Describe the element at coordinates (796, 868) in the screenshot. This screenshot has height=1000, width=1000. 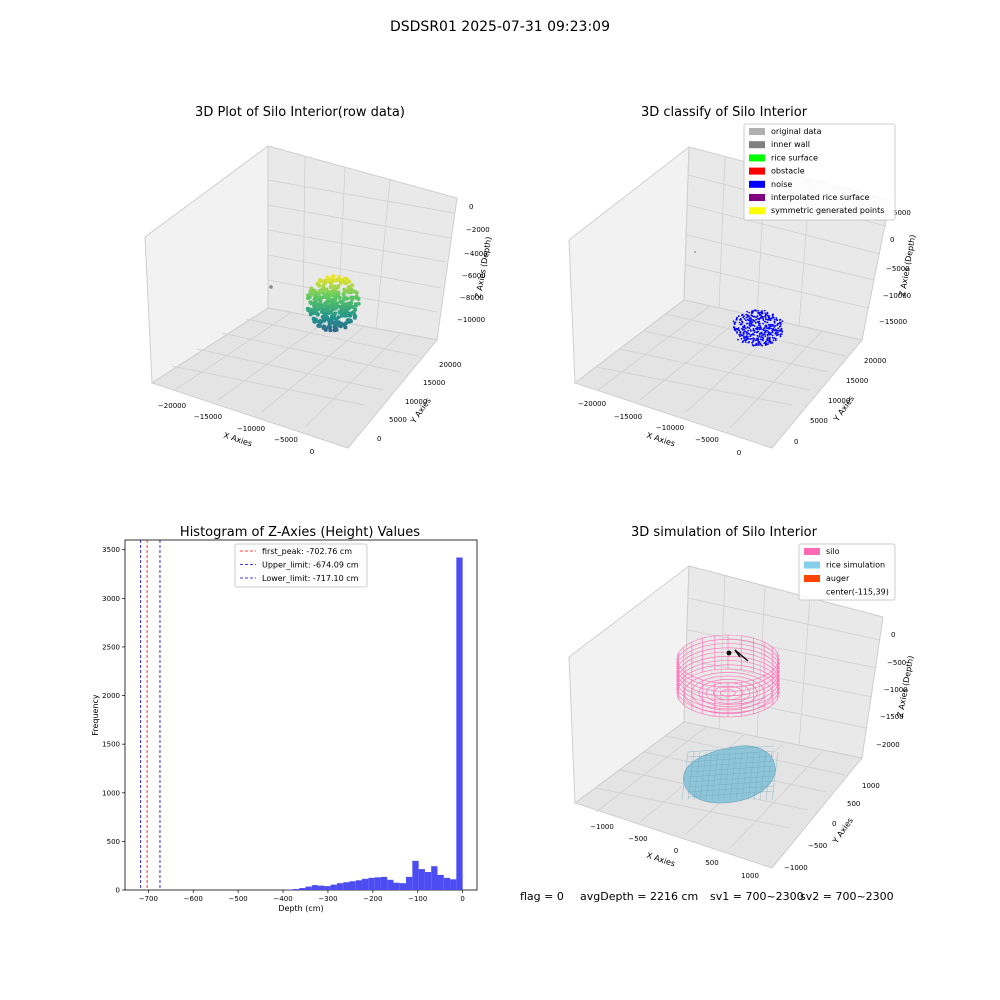
I see `sim-ytick-label: −1000` at that location.